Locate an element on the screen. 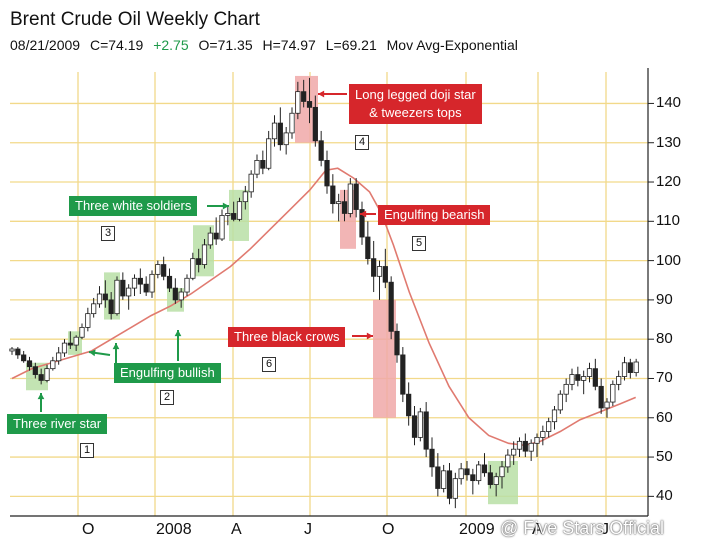 The image size is (719, 555). x-tick-label: O is located at coordinates (88, 529).